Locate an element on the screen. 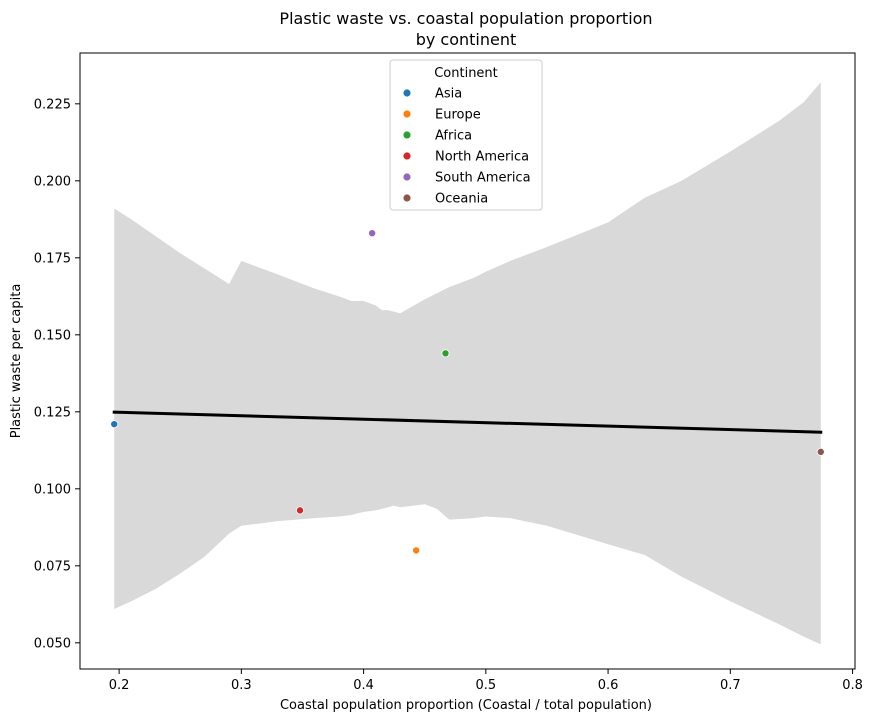  chart-title-line-2: by continent is located at coordinates (466, 39).